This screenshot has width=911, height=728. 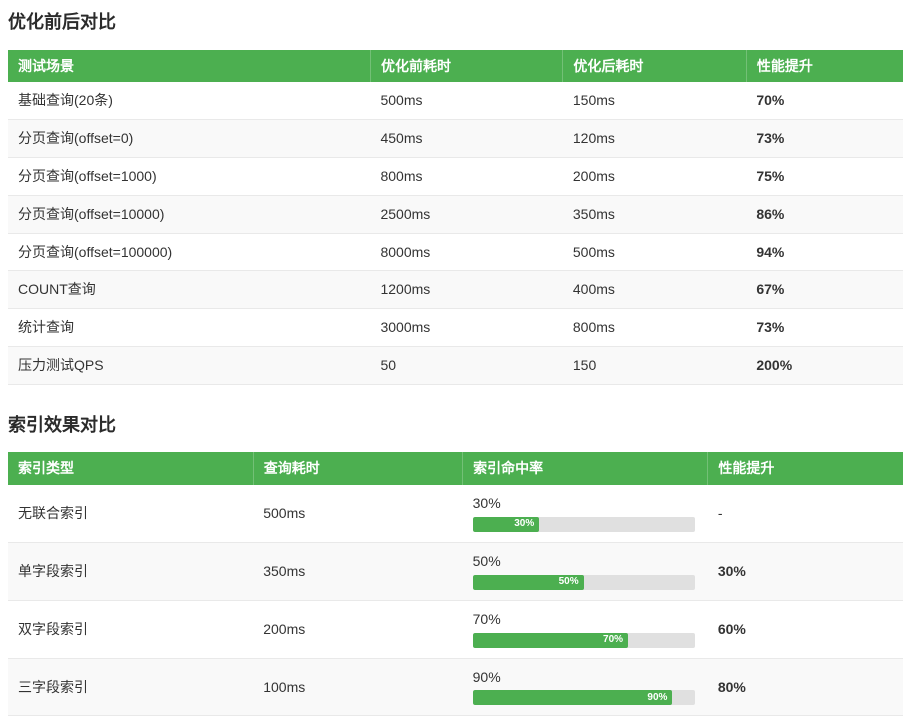 I want to click on optimization-row: 分页查询(offset=0) 450ms 120ms 73%, so click(x=455, y=138).